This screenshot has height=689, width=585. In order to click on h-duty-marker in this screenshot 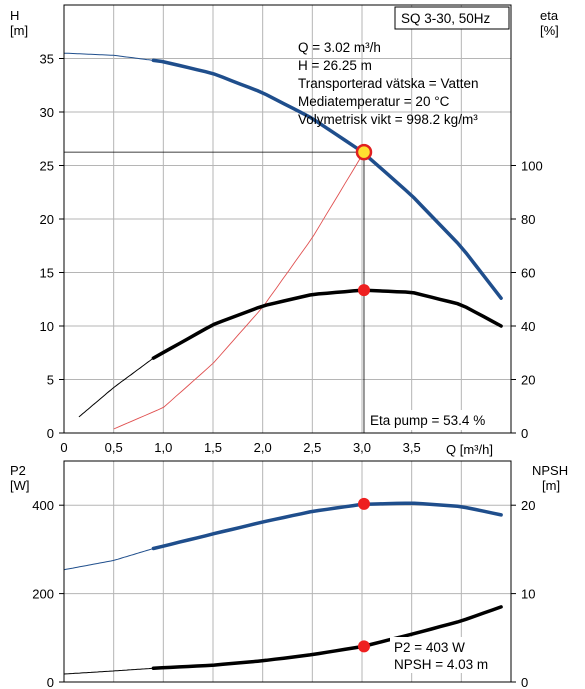, I will do `click(364, 152)`.